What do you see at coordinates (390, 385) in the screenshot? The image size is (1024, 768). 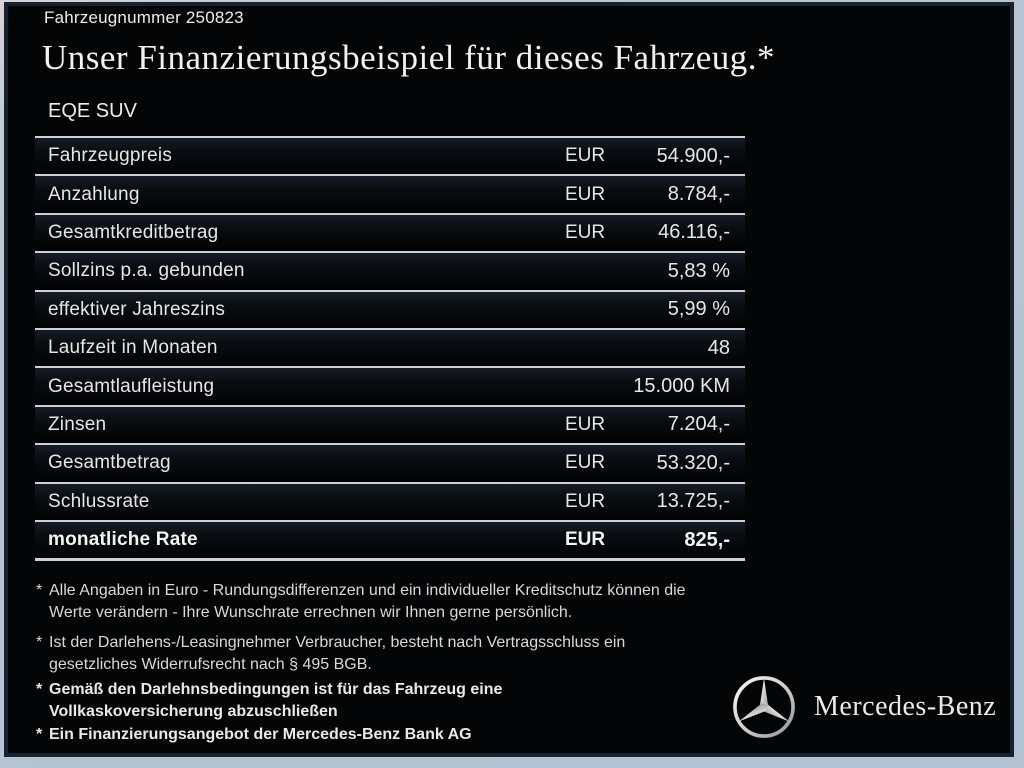 I see `table-row: Gesamtlaufleistung 15.000 KM` at bounding box center [390, 385].